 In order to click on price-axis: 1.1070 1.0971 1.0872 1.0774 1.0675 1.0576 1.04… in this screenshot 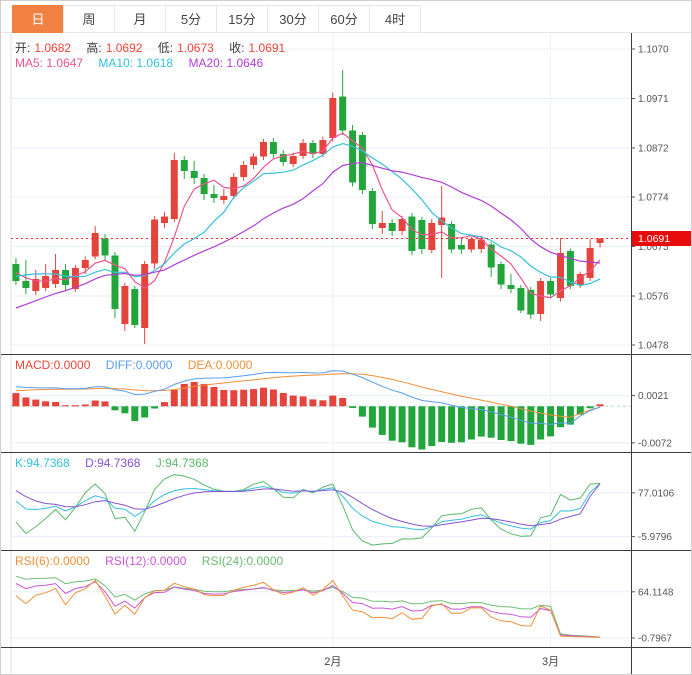, I will do `click(653, 345)`.